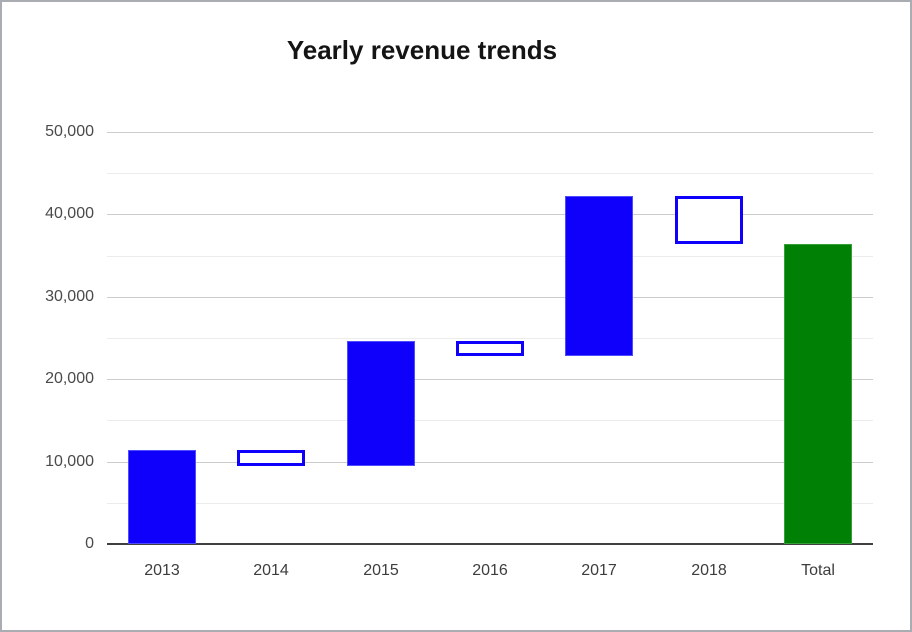 This screenshot has width=912, height=632. What do you see at coordinates (381, 570) in the screenshot?
I see `x-axis-label-2015: 2015` at bounding box center [381, 570].